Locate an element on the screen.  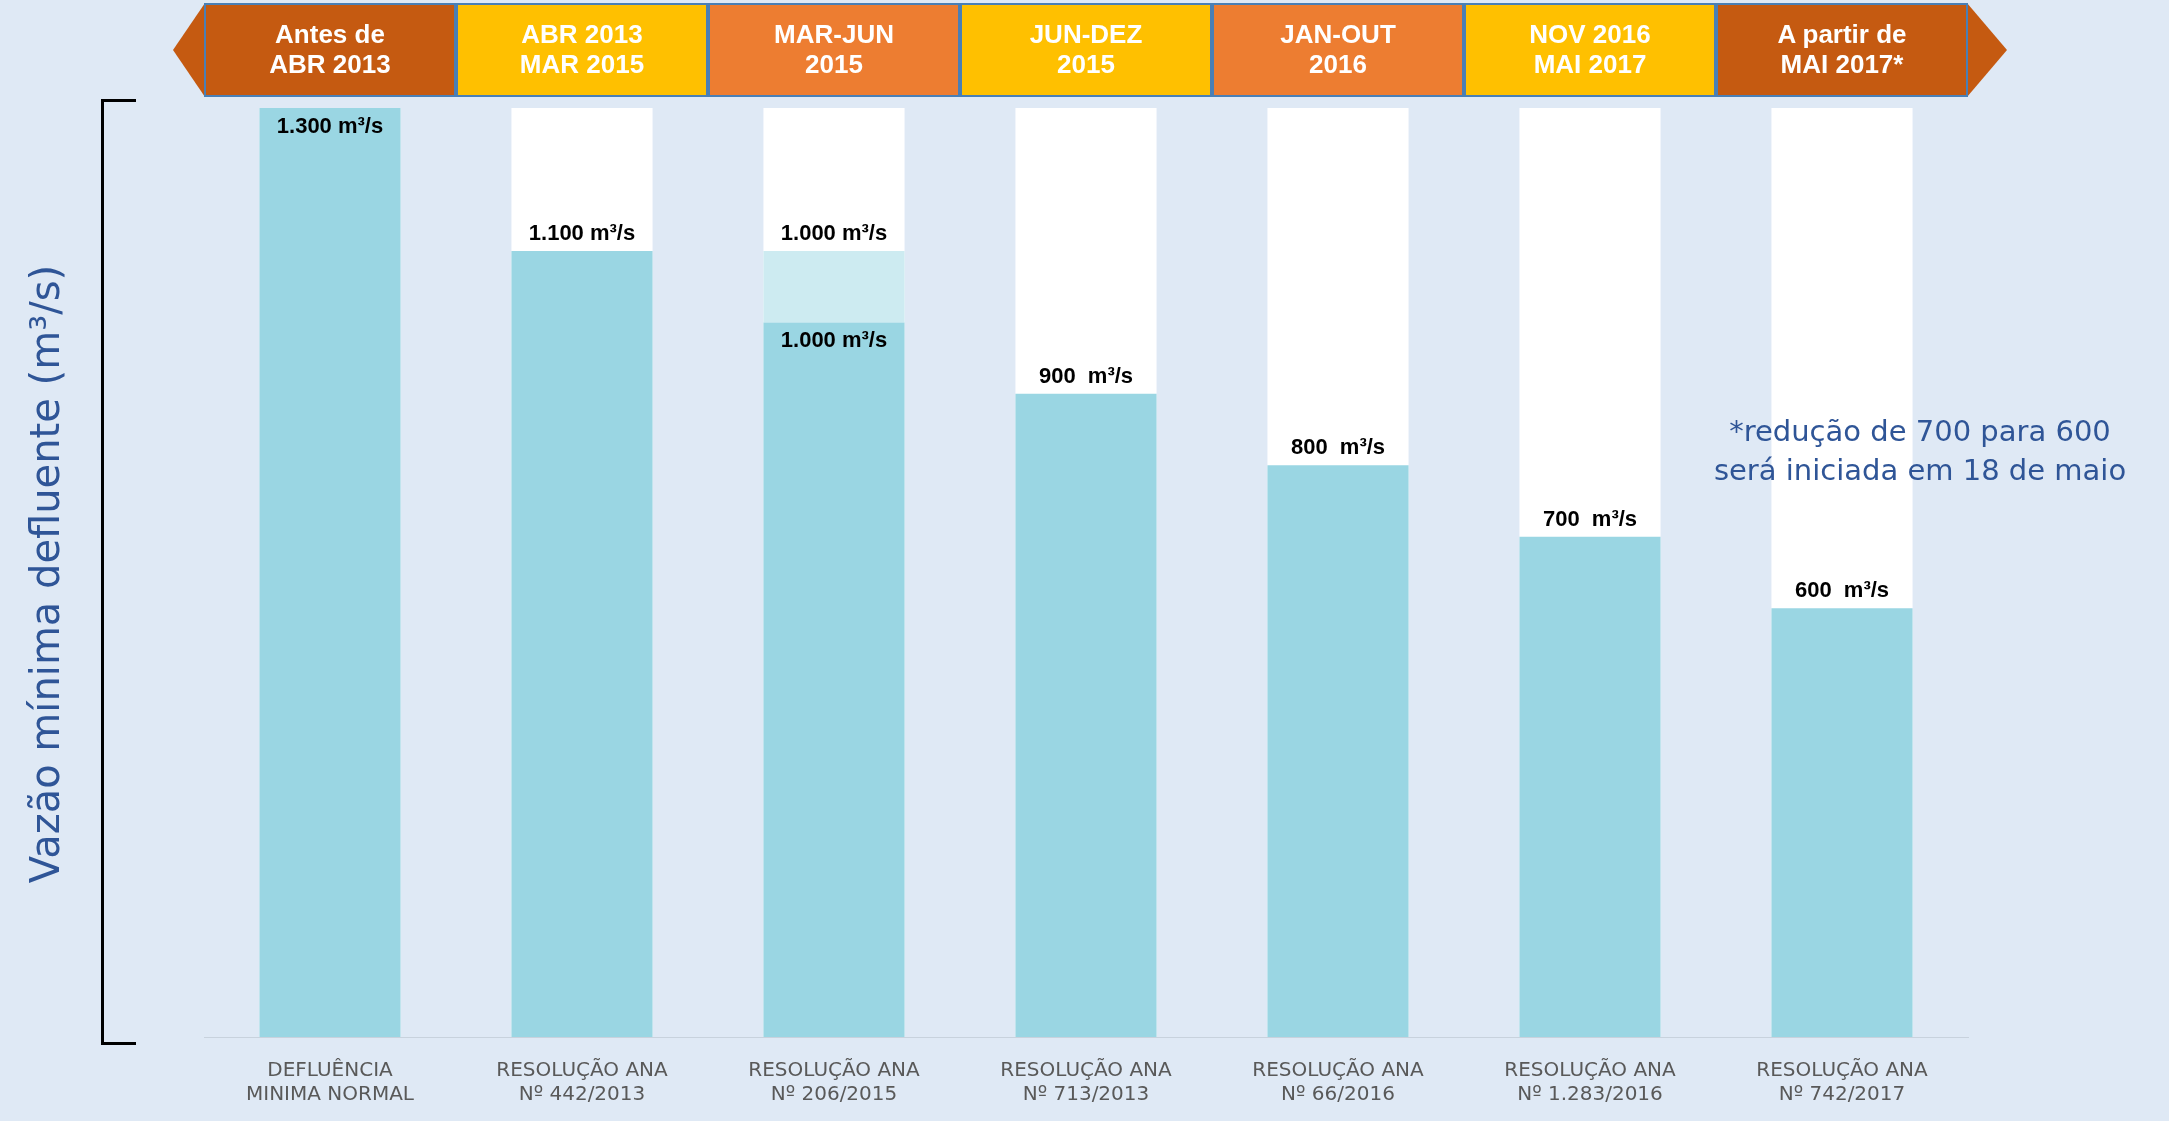
text: NOV 2016 MAI 2017 is located at coordinates (1590, 50).